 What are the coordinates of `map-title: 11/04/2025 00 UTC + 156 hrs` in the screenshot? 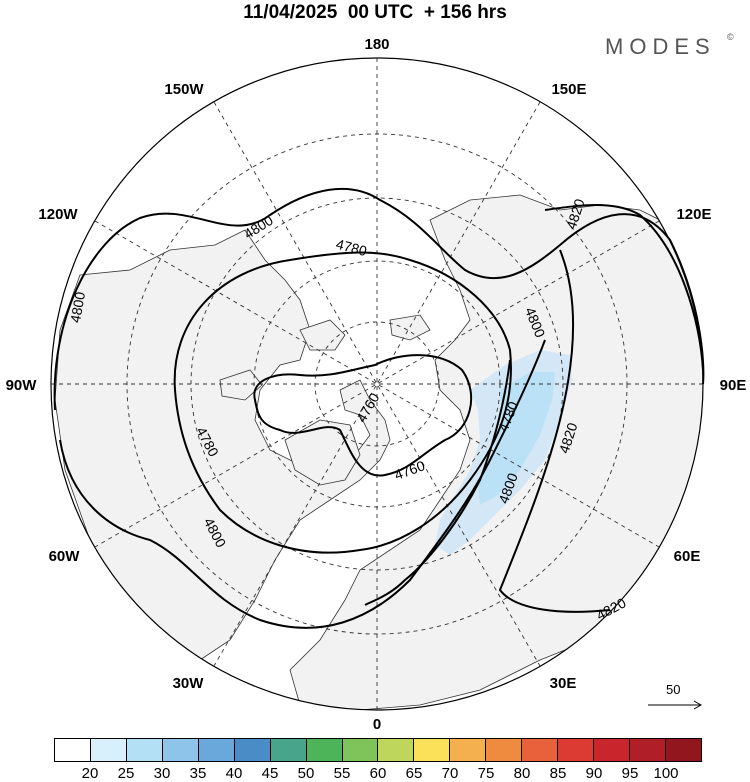 It's located at (375, 12).